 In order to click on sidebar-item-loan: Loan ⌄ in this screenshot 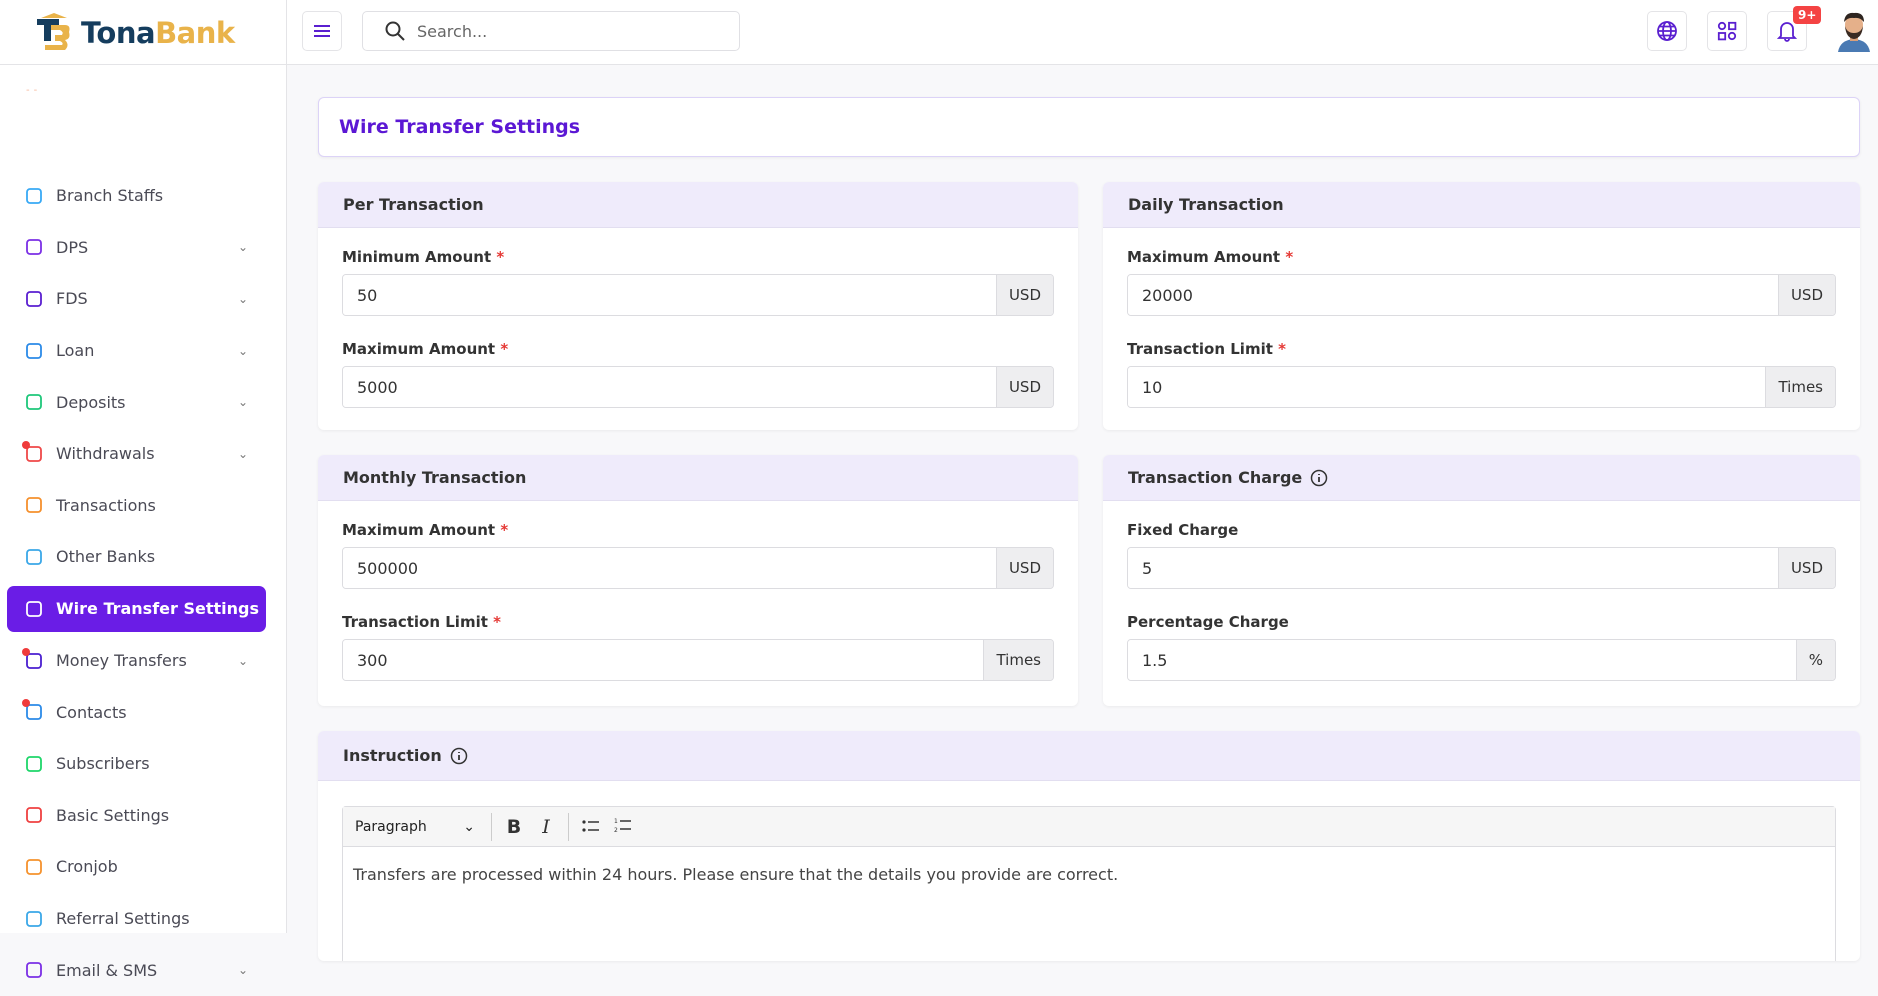, I will do `click(136, 351)`.